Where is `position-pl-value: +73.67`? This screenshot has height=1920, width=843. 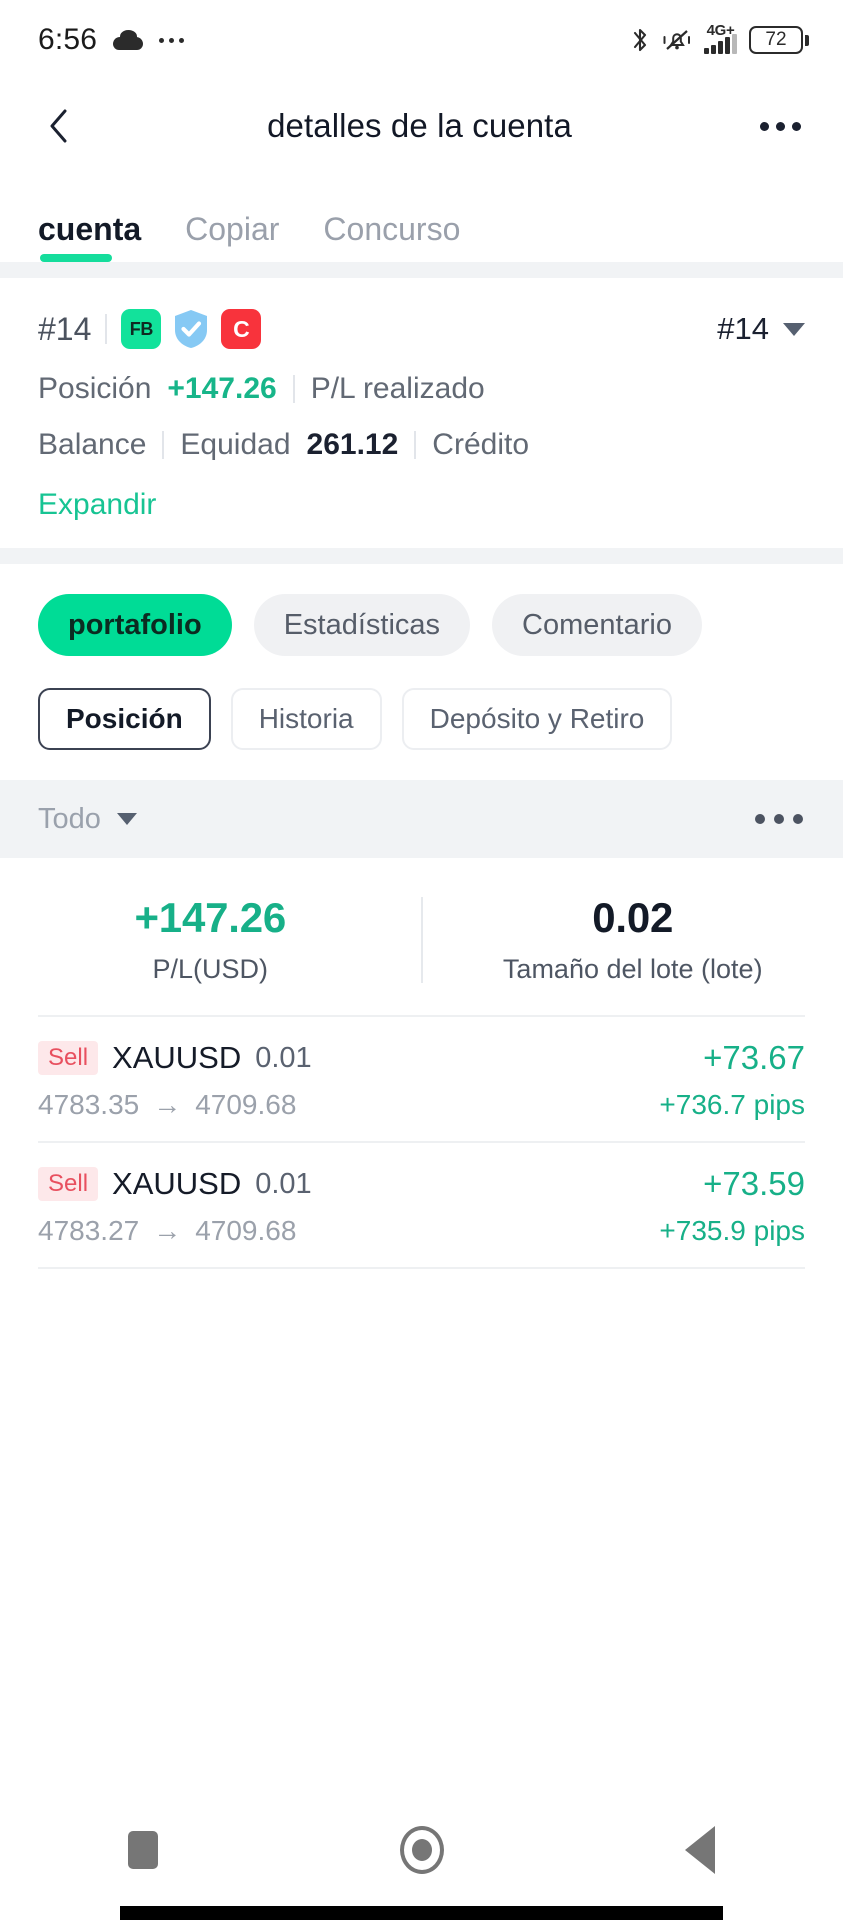
position-pl-value: +73.67 is located at coordinates (754, 1057).